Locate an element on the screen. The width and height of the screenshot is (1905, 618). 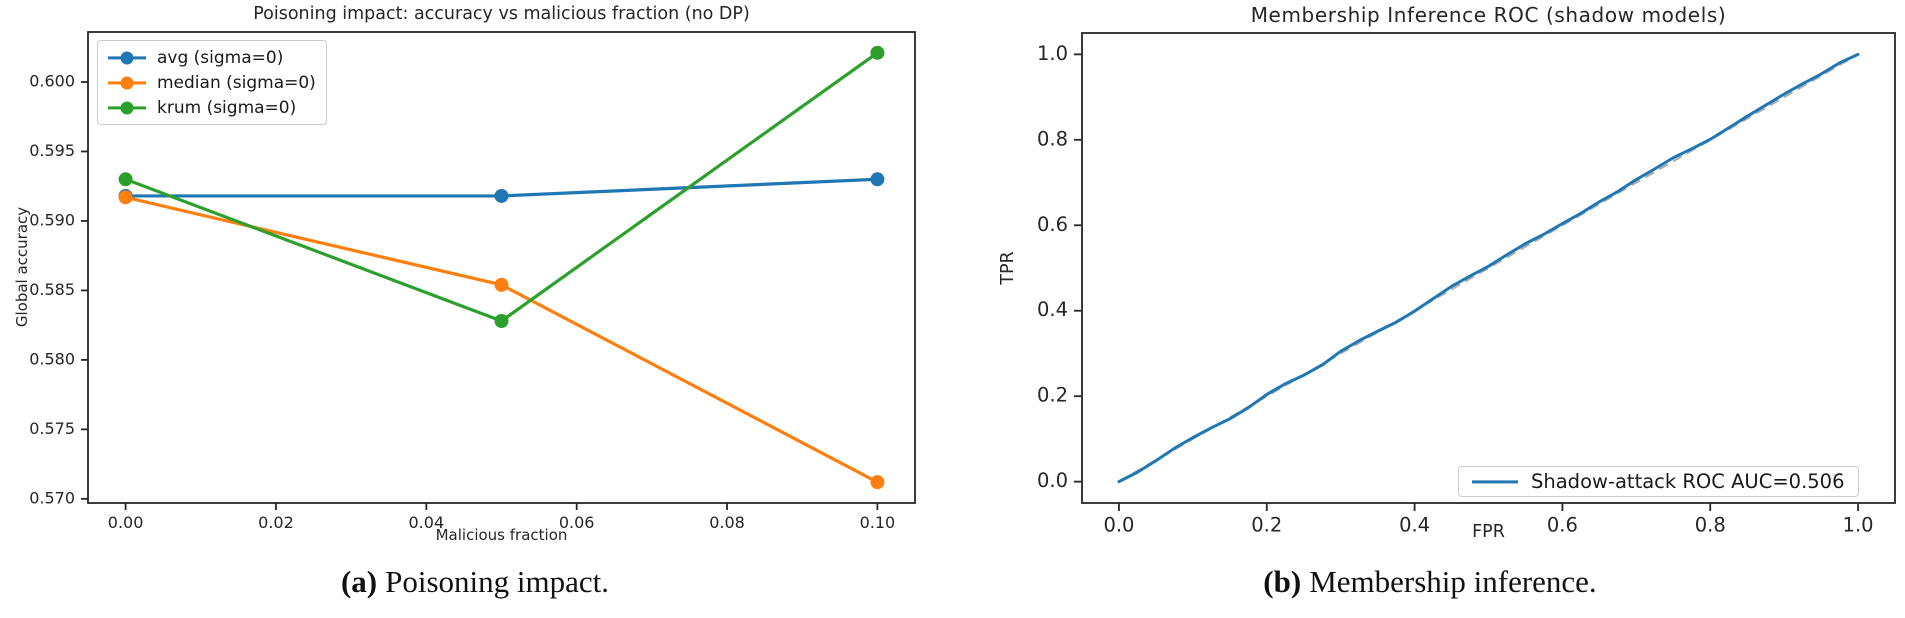
legend-entry-median: median (sigma=0) is located at coordinates (212, 82).